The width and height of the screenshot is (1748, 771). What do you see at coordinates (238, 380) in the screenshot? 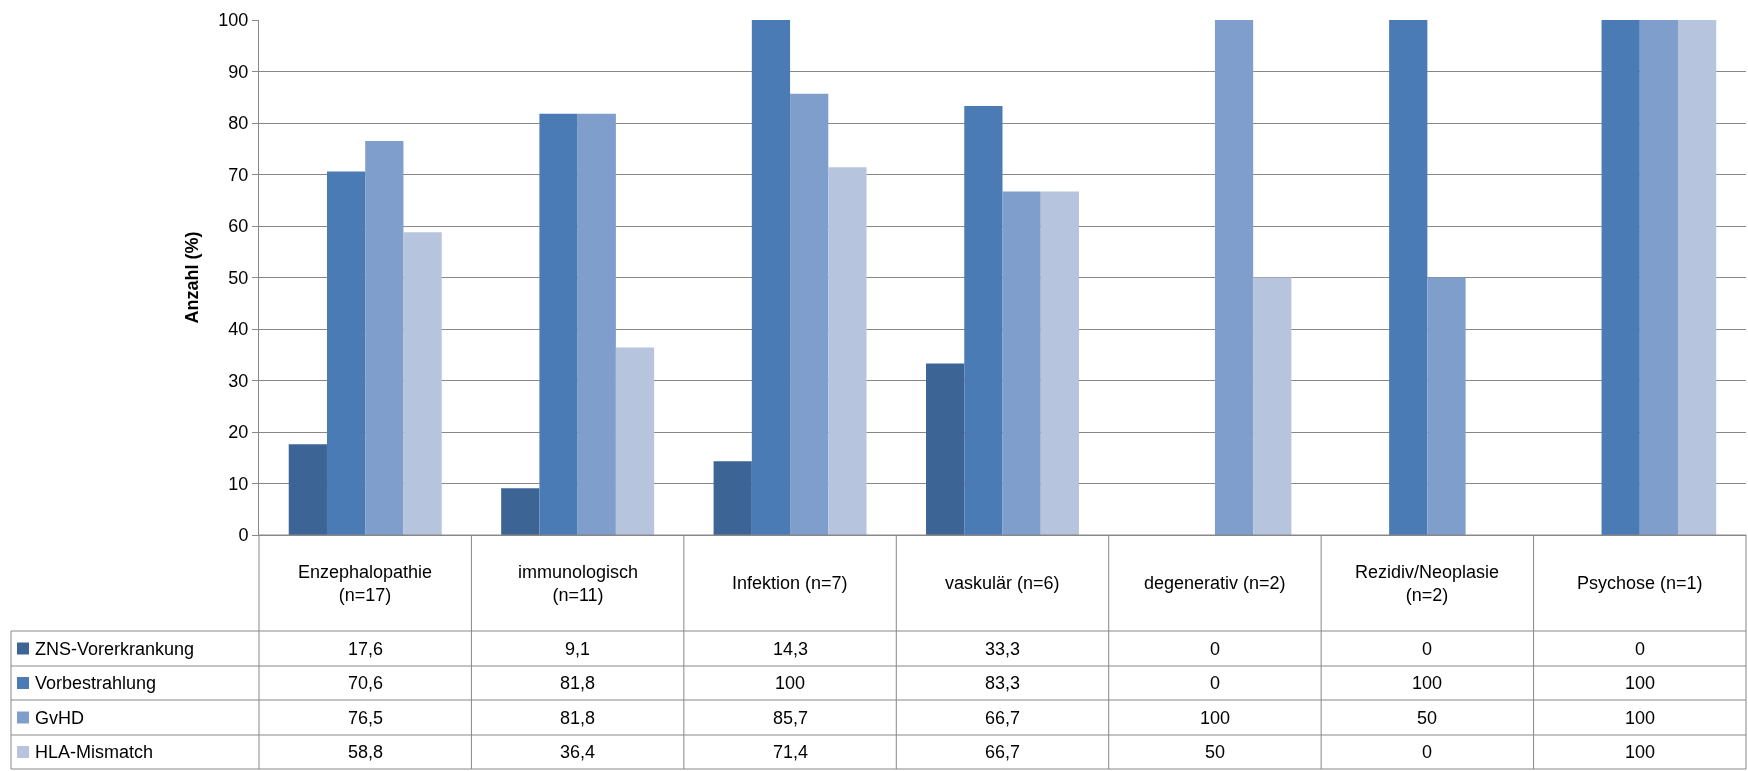
I see `y-tick-label: 30` at bounding box center [238, 380].